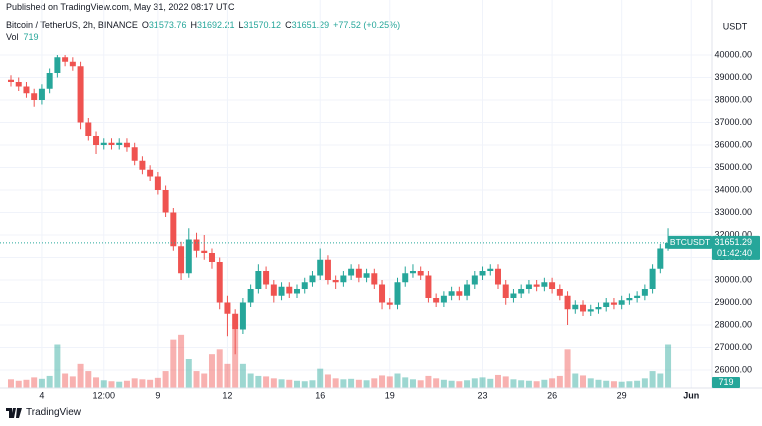 The image size is (762, 426). I want to click on ohlc-item: L31570.12, so click(260, 25).